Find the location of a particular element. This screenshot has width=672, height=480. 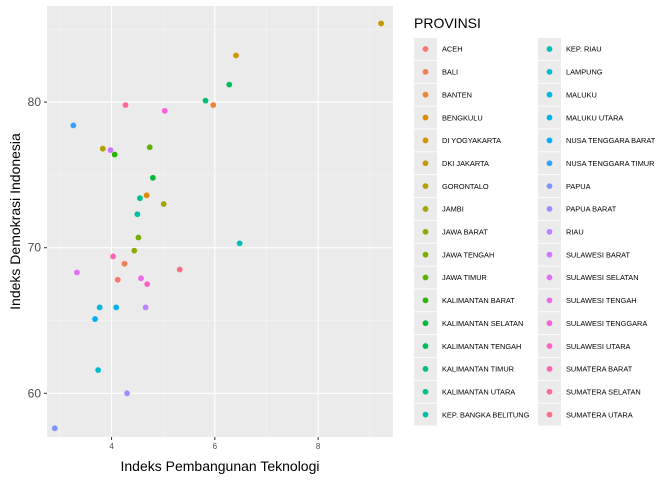

legend-label: KALIMANTAN SELATAN is located at coordinates (482, 323).